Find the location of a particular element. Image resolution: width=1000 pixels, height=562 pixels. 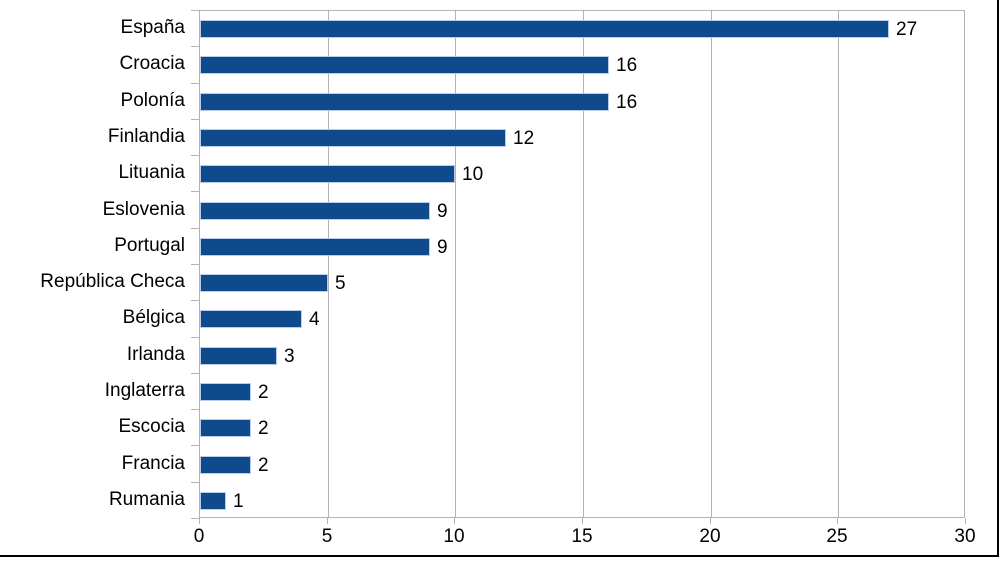

category-label: Inglaterra is located at coordinates (144, 390).